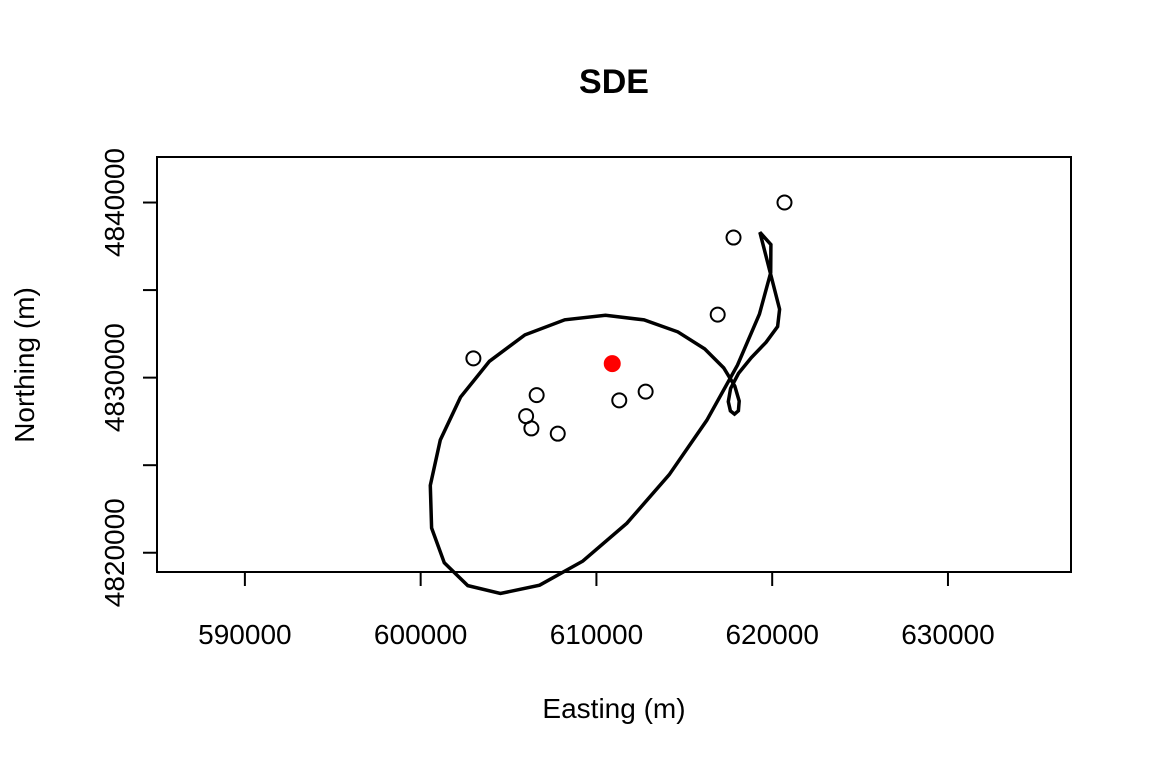 The height and width of the screenshot is (768, 1152). Describe the element at coordinates (114, 377) in the screenshot. I see `y-tick-label-2: 4830000` at that location.